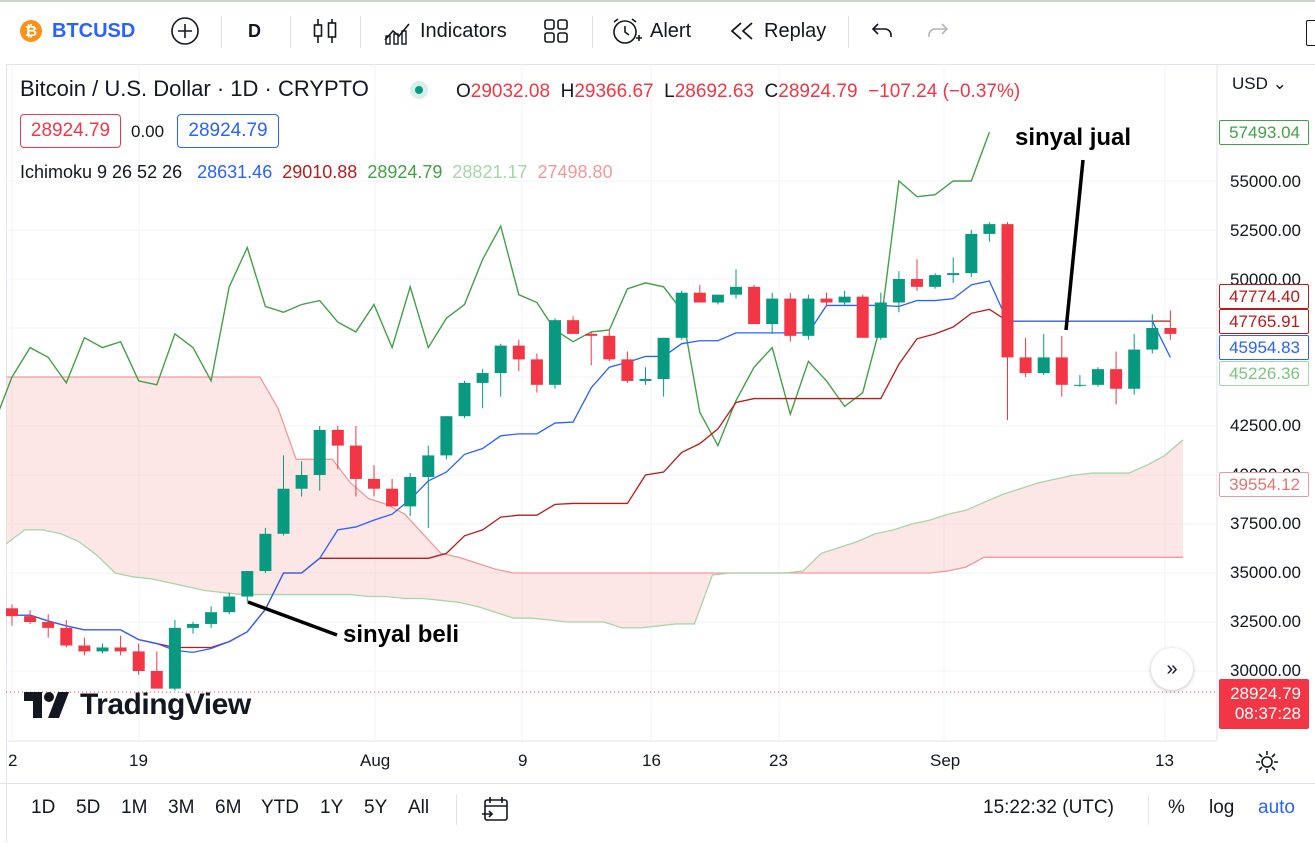 This screenshot has height=843, width=1315. What do you see at coordinates (134, 807) in the screenshot?
I see `range-1m: 1M` at bounding box center [134, 807].